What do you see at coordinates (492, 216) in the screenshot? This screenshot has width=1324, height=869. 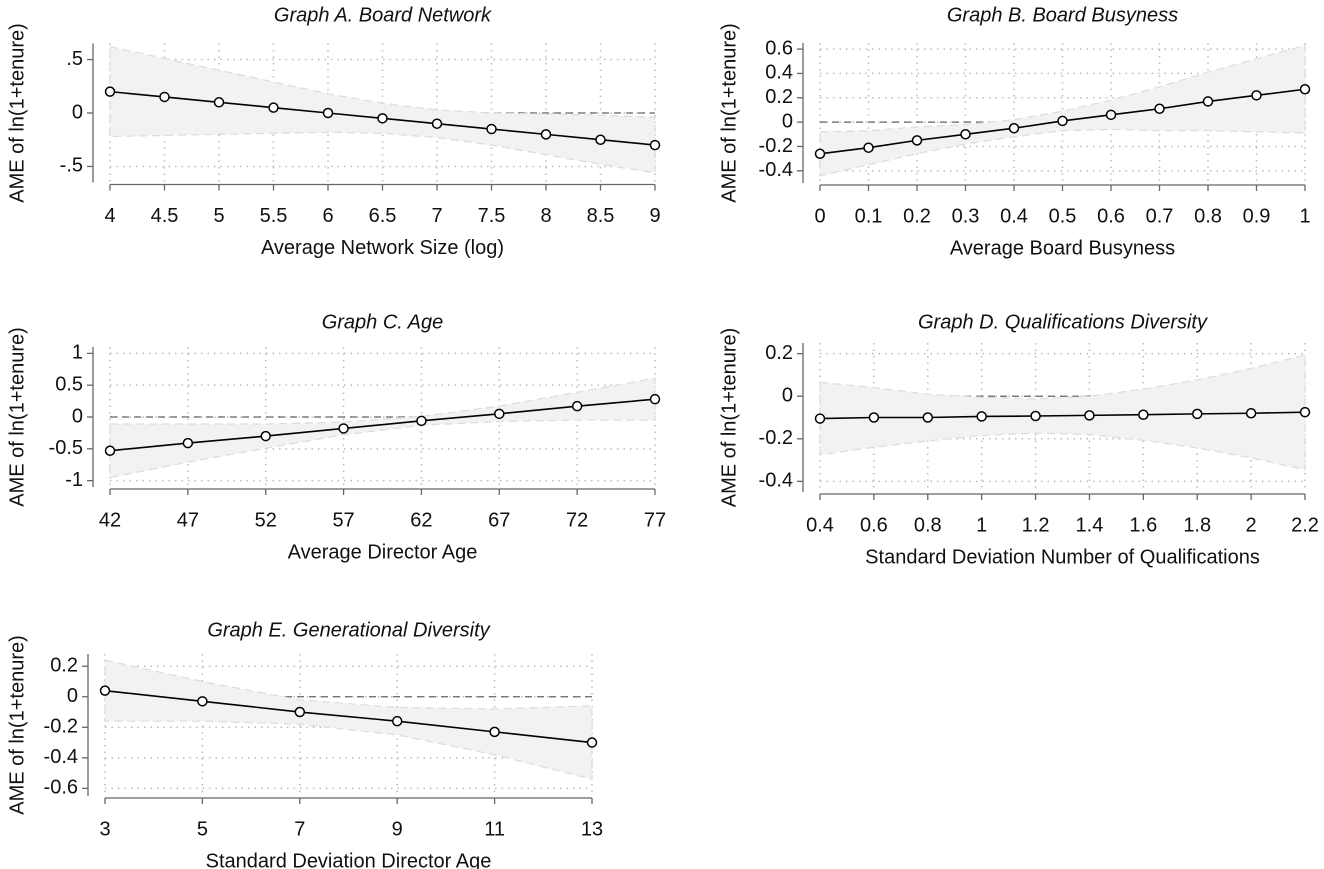 I see `x-tick-label: 7.5` at bounding box center [492, 216].